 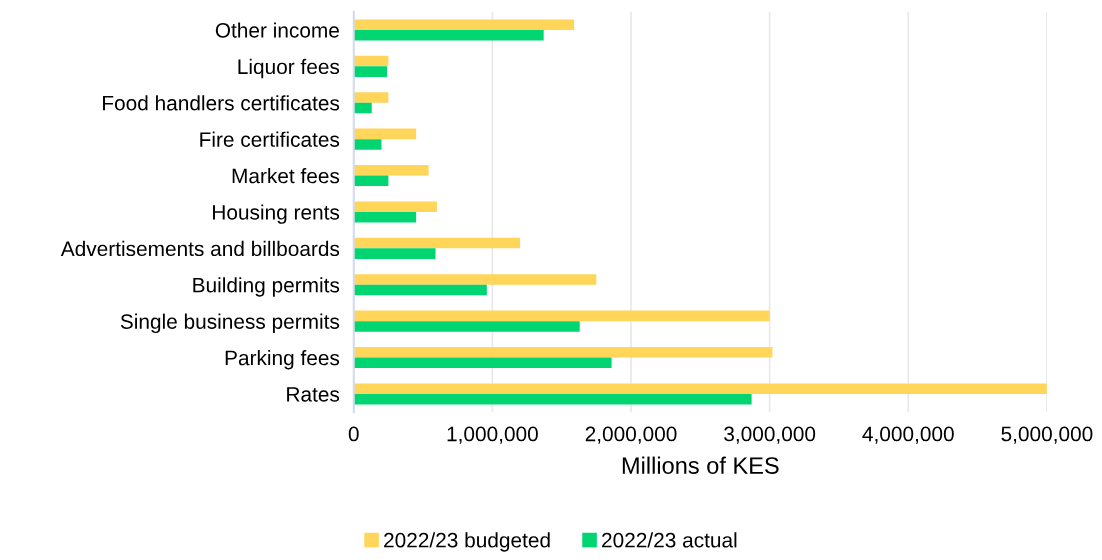 What do you see at coordinates (770, 435) in the screenshot?
I see `x-tick-label: 3,000,000` at bounding box center [770, 435].